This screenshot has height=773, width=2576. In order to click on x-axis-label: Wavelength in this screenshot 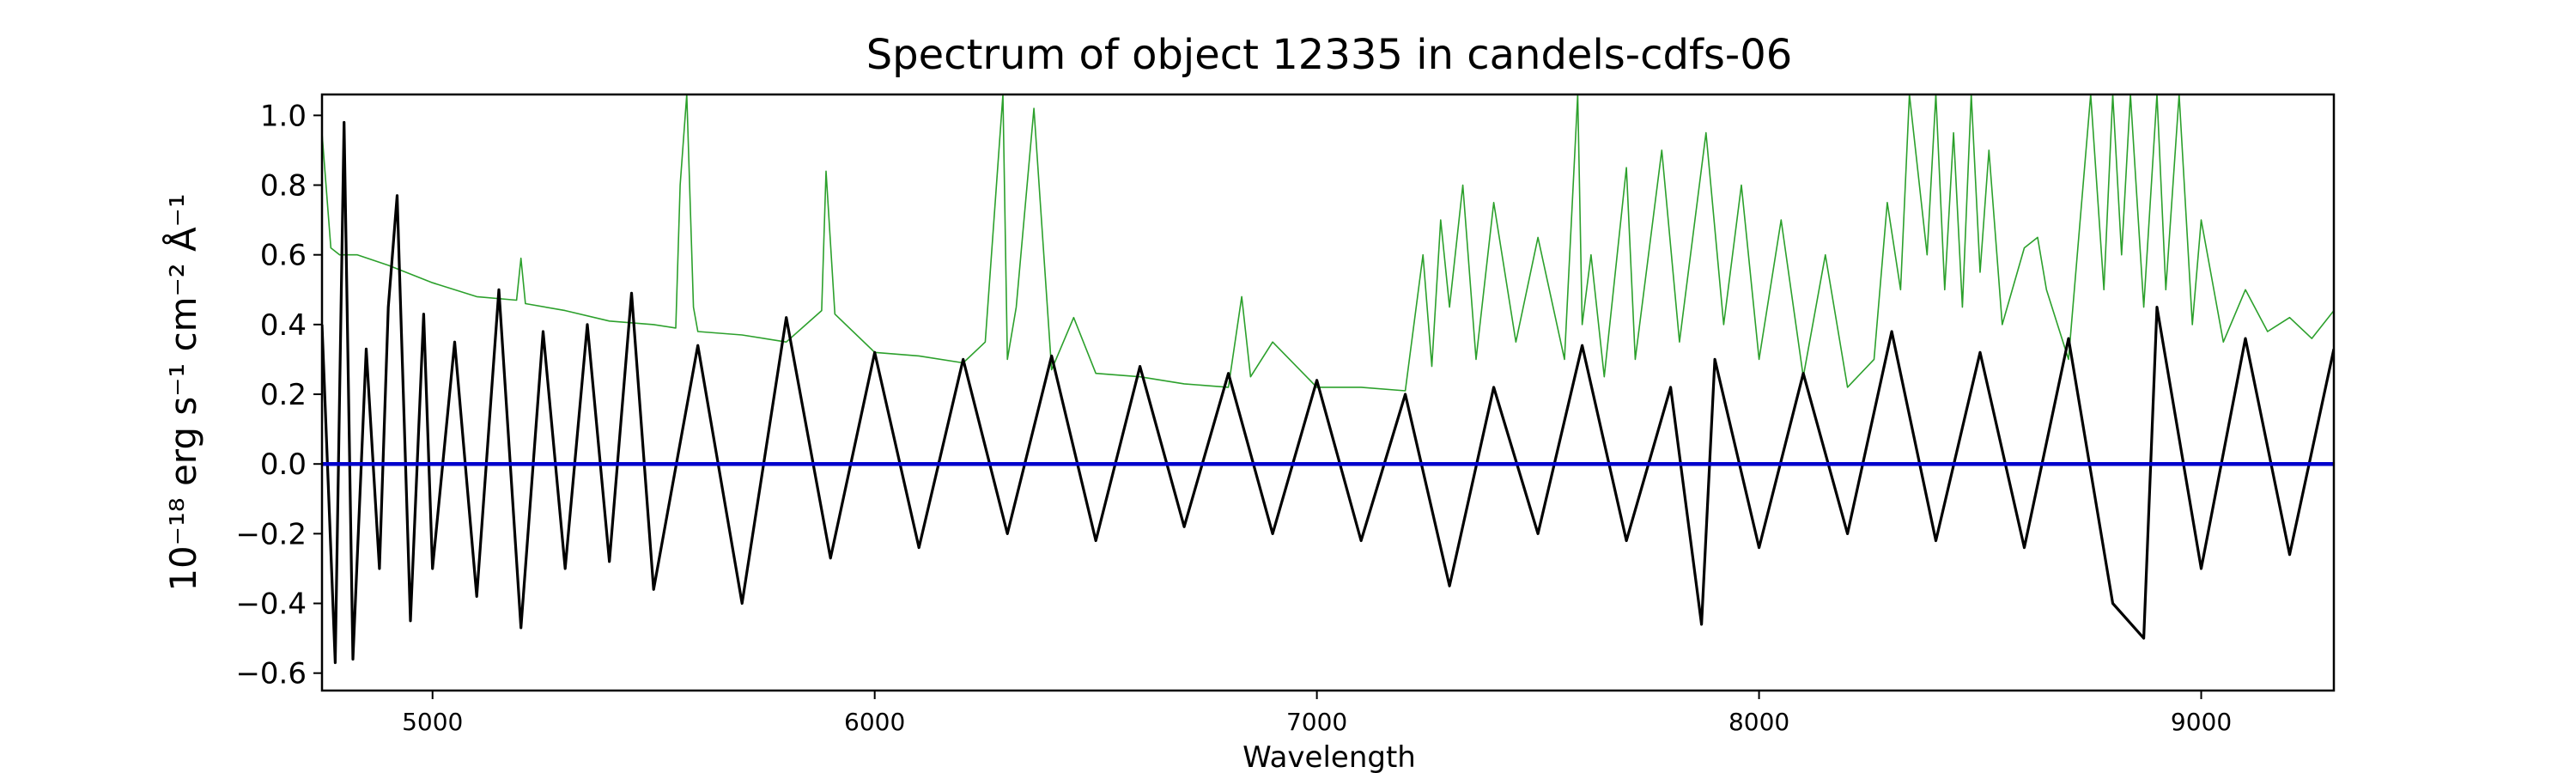, I will do `click(1329, 756)`.